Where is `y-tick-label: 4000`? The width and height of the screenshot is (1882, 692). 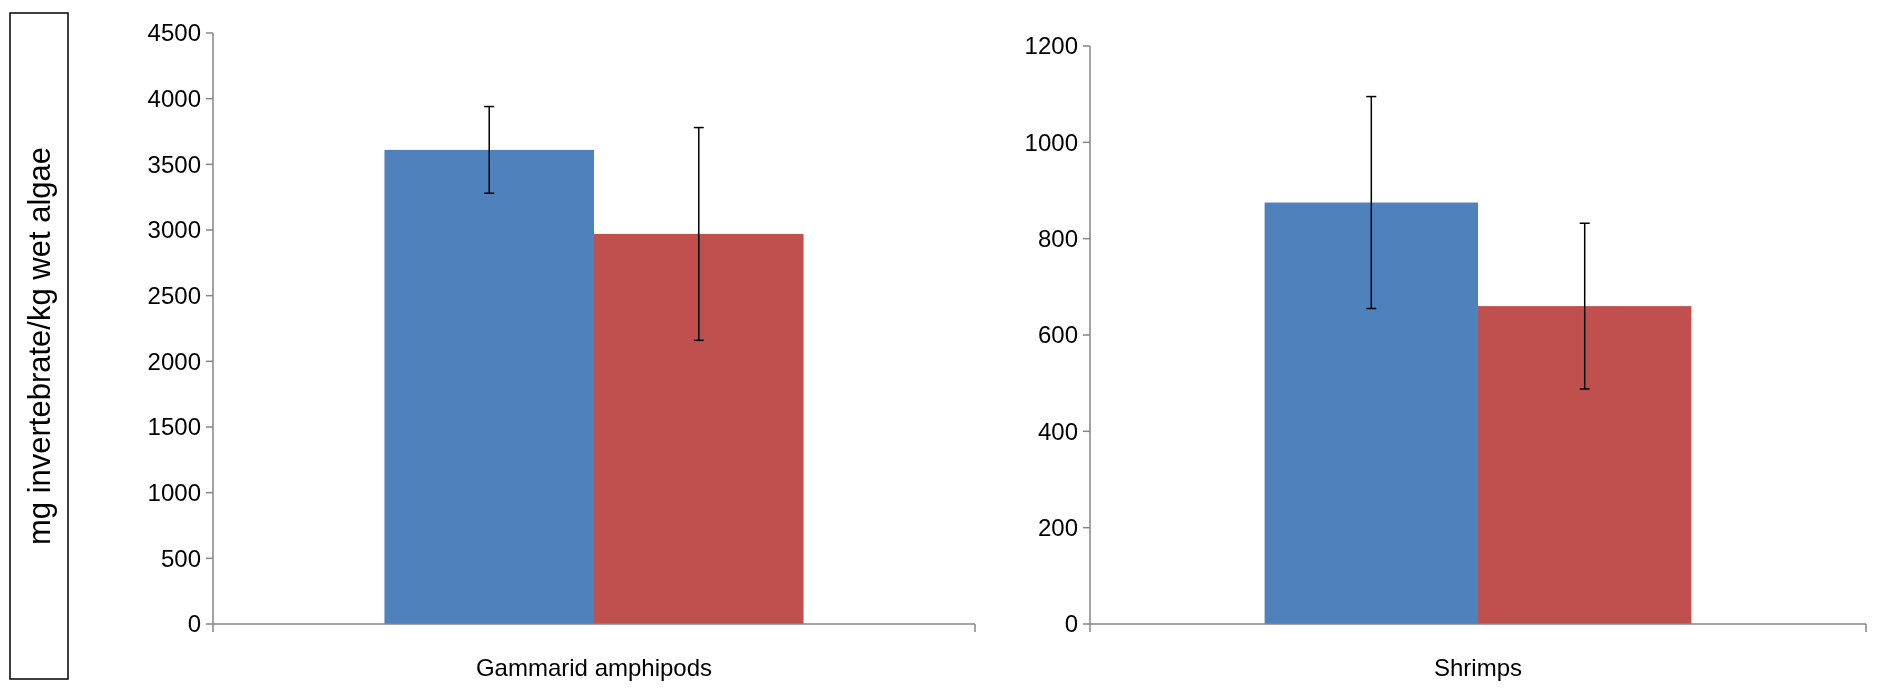
y-tick-label: 4000 is located at coordinates (174, 99).